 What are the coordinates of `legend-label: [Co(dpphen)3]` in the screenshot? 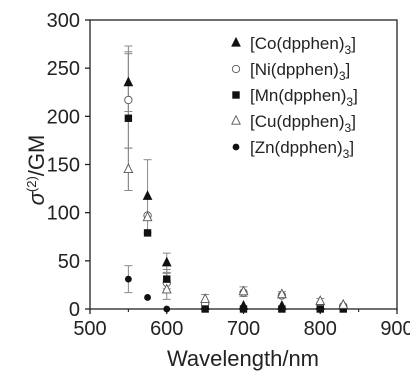 It's located at (303, 45).